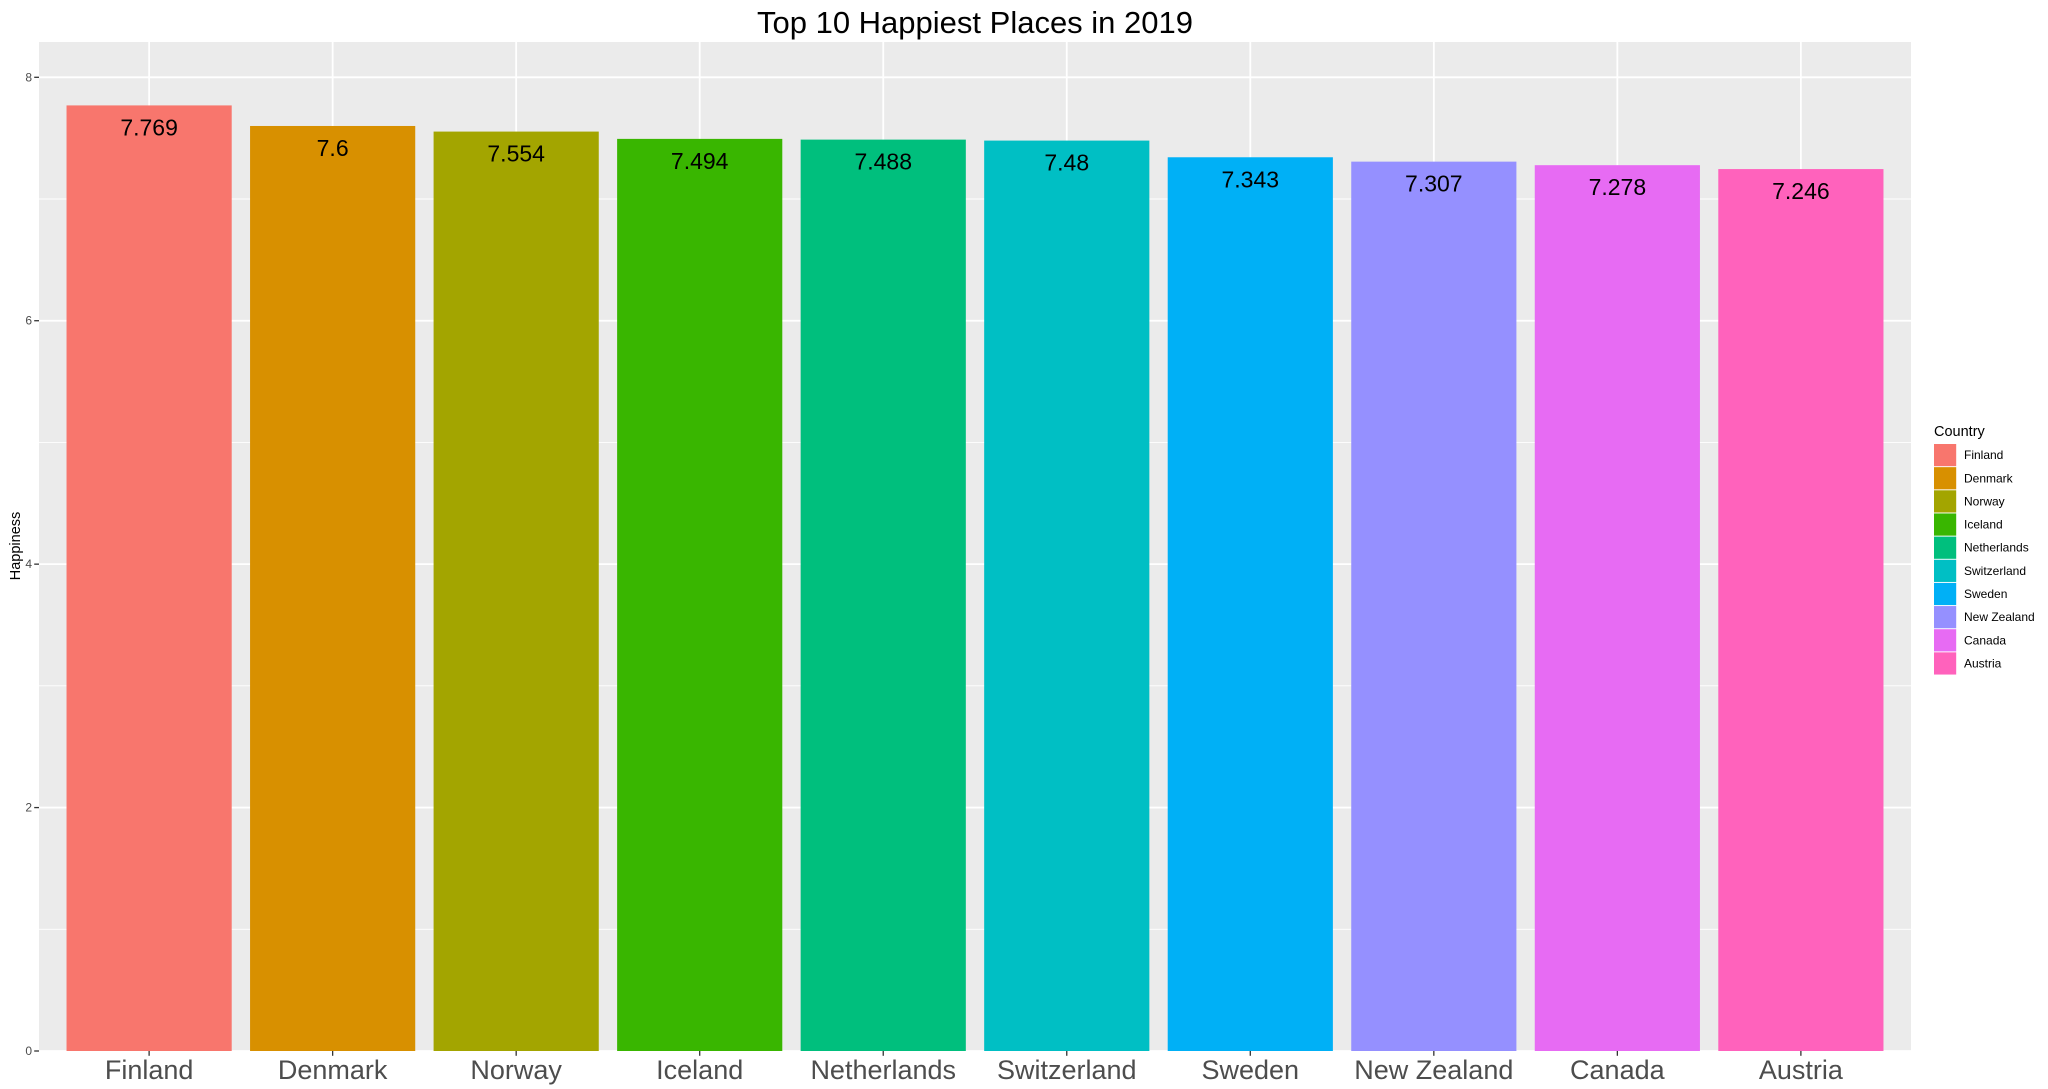  Describe the element at coordinates (28, 564) in the screenshot. I see `y-tick-label: 4` at that location.